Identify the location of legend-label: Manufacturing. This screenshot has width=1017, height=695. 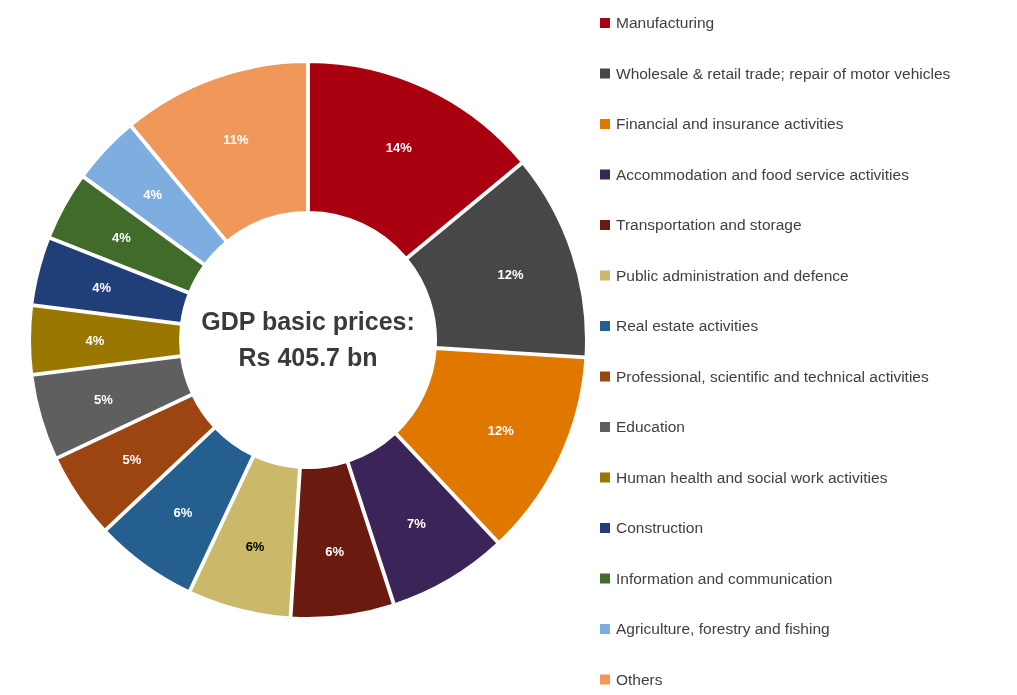
(665, 23).